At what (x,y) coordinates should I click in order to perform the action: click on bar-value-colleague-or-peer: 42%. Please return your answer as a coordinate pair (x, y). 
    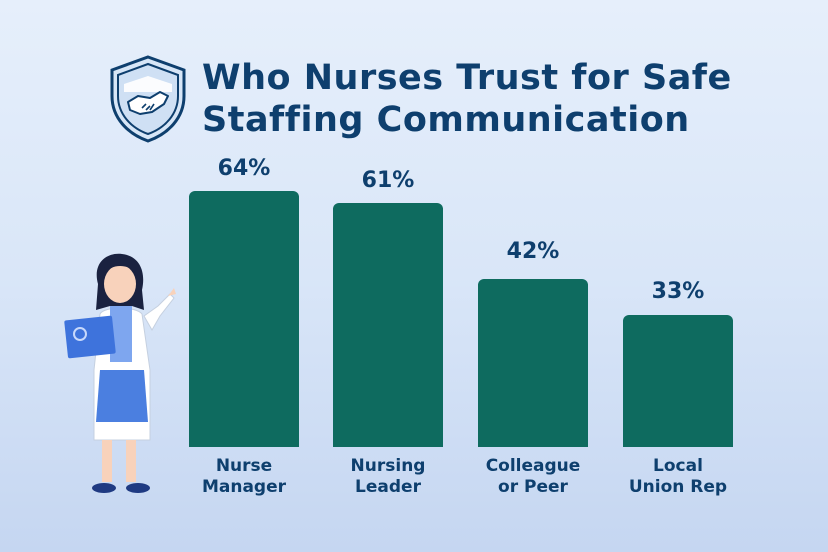
    Looking at the image, I should click on (533, 251).